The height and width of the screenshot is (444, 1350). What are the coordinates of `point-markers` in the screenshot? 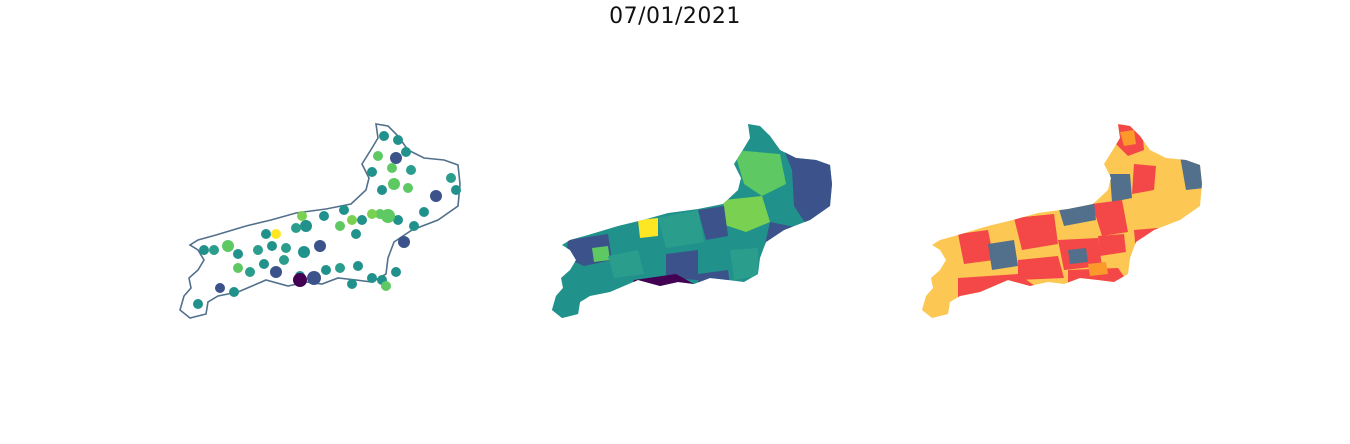 It's located at (327, 220).